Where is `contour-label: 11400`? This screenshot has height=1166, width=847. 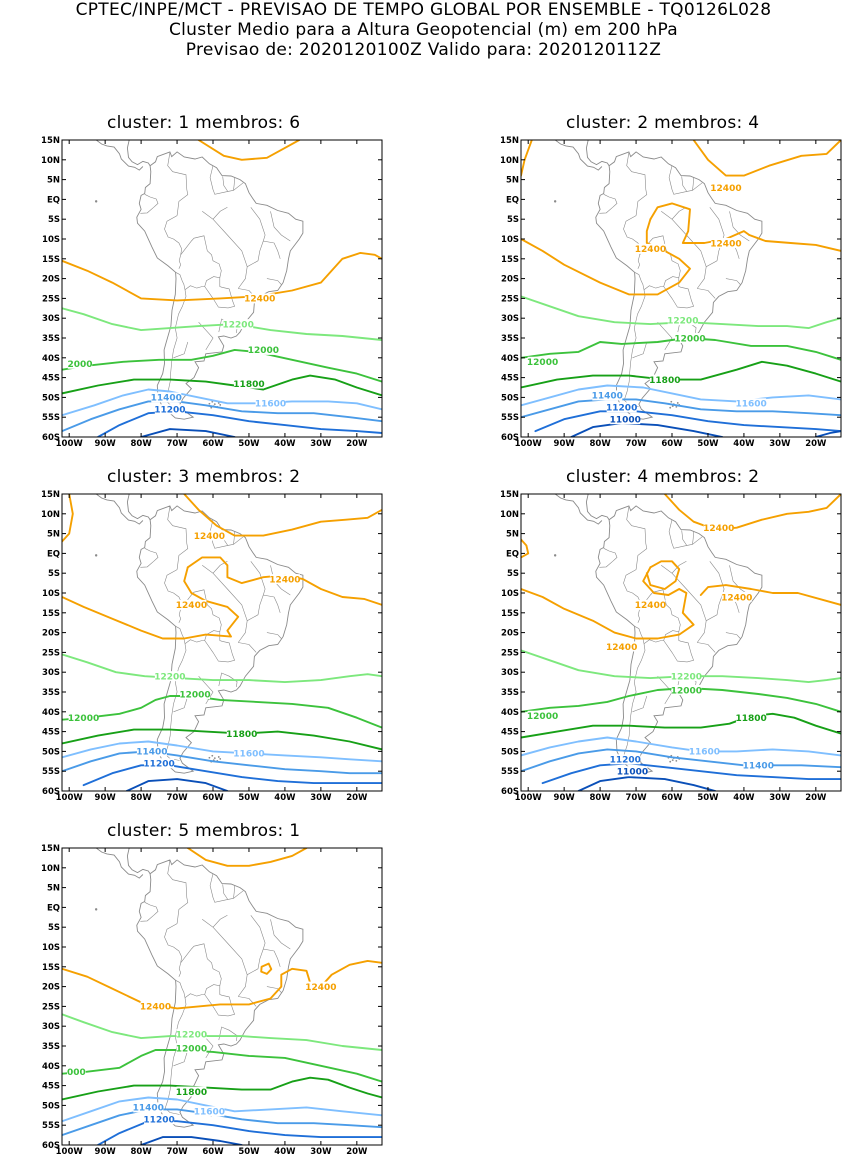 contour-label: 11400 is located at coordinates (607, 397).